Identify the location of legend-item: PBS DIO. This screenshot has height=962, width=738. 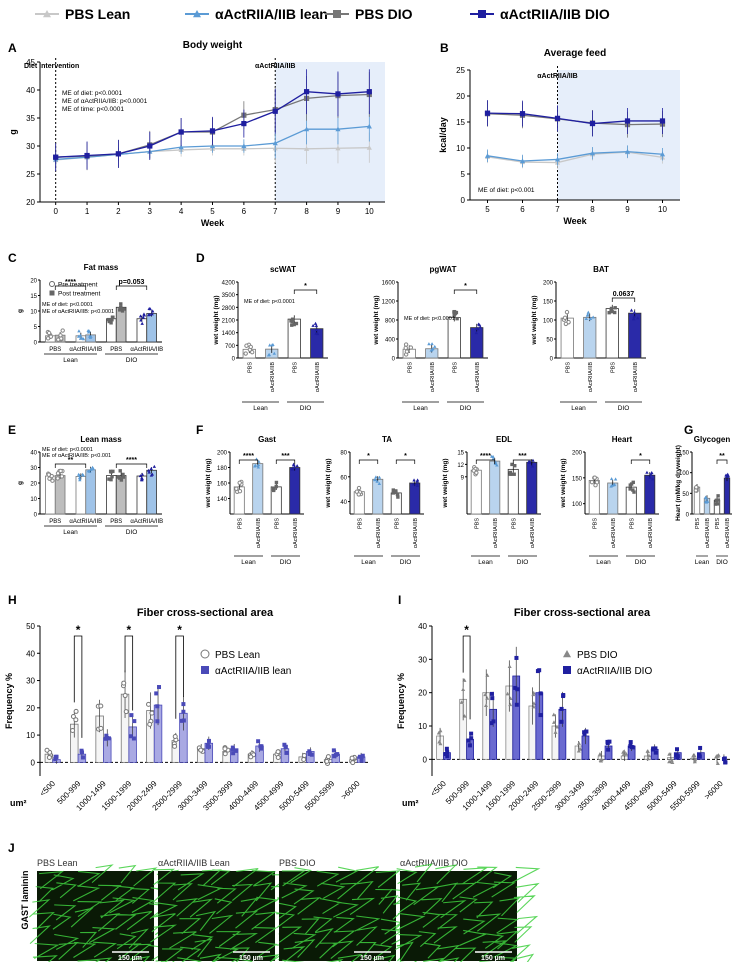
(369, 14).